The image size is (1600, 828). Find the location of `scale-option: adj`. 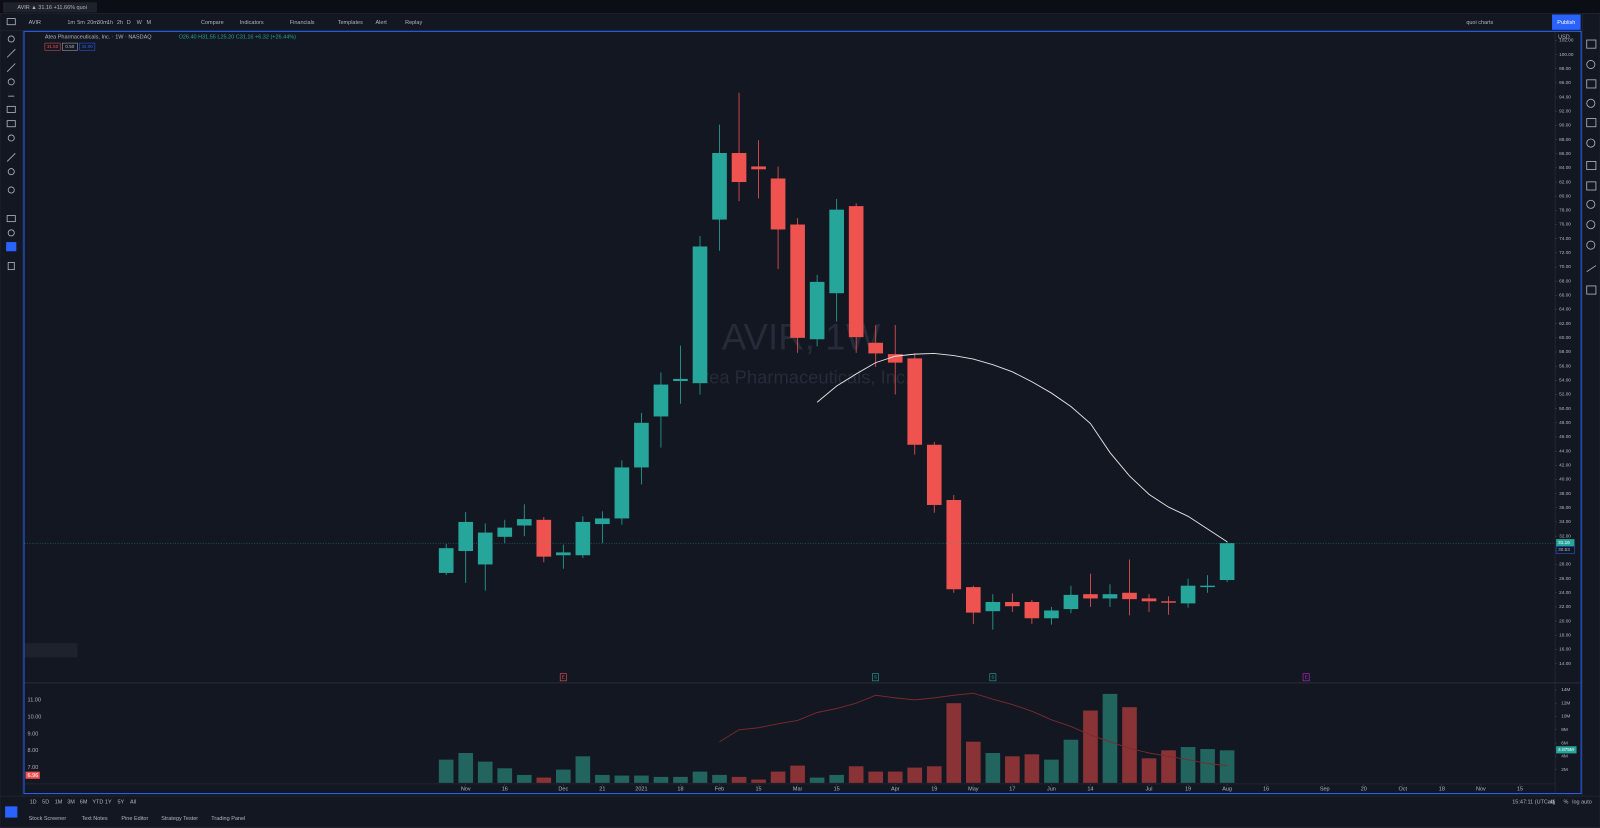

scale-option: adj is located at coordinates (1551, 803).